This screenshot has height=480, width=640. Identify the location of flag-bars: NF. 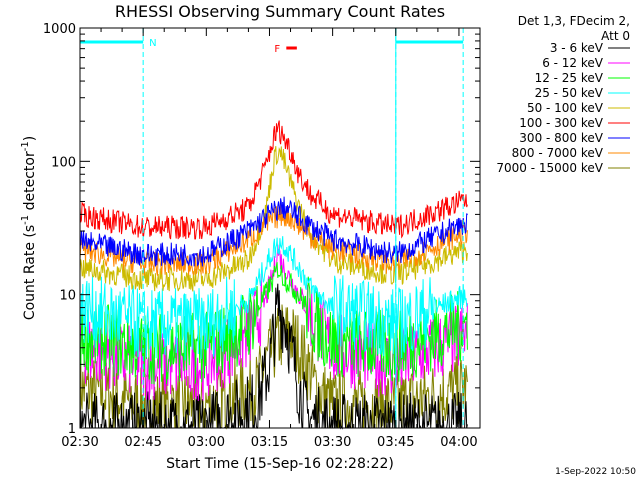
(272, 46).